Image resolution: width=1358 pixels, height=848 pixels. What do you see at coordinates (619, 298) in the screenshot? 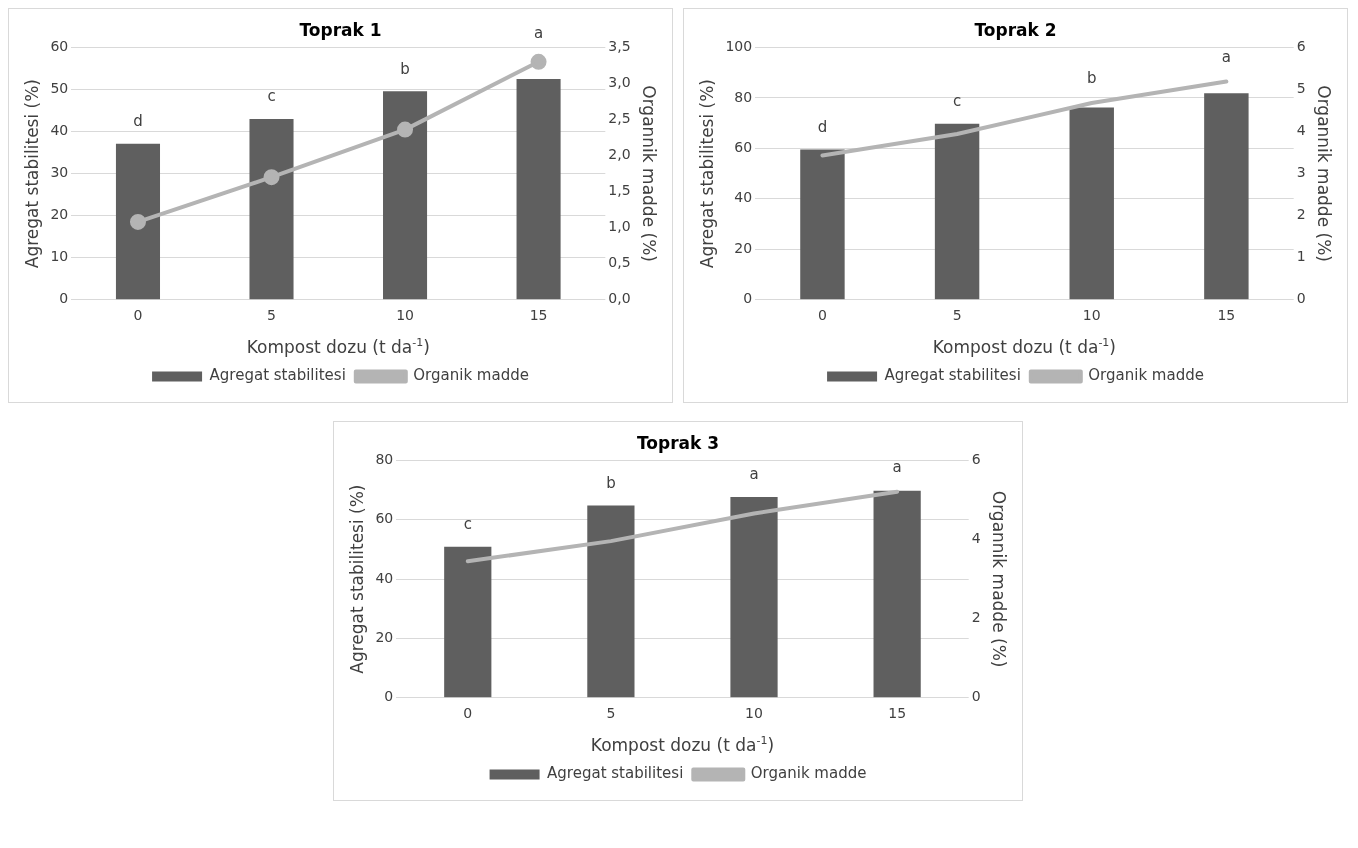
I see `y2-tick-label: 0,0` at bounding box center [619, 298].